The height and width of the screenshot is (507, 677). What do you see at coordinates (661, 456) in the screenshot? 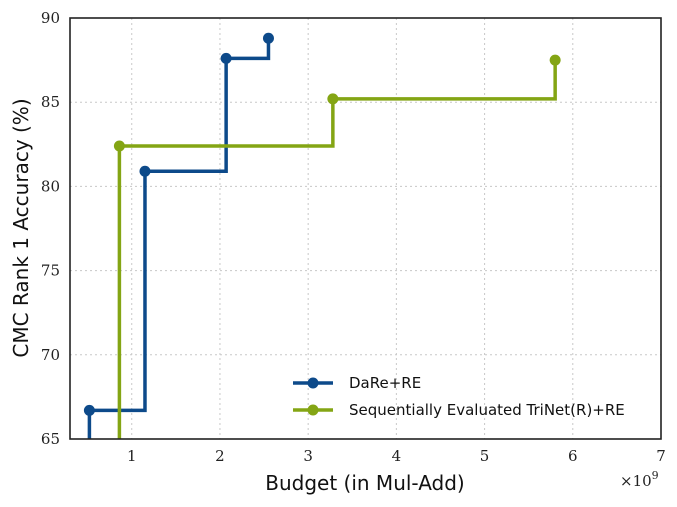
I see `x-tick-label: 7` at bounding box center [661, 456].